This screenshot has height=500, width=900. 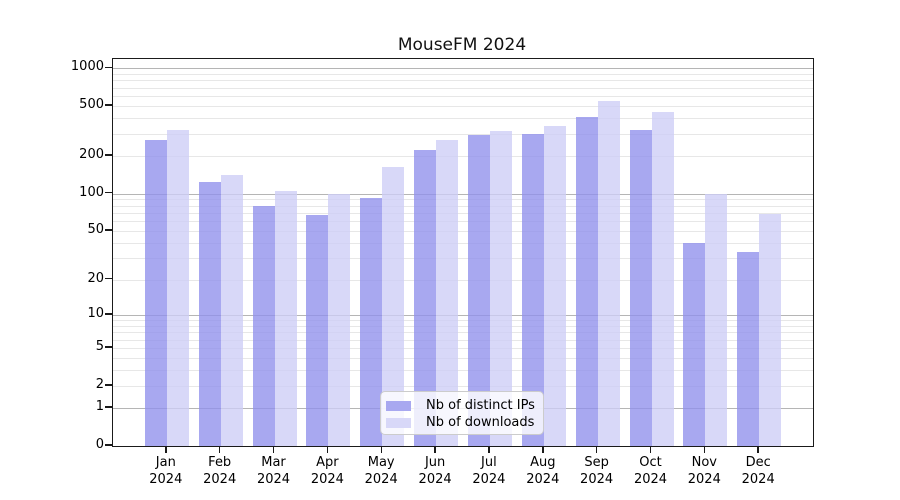 I want to click on y-tick-label-1: 1, so click(x=99, y=407).